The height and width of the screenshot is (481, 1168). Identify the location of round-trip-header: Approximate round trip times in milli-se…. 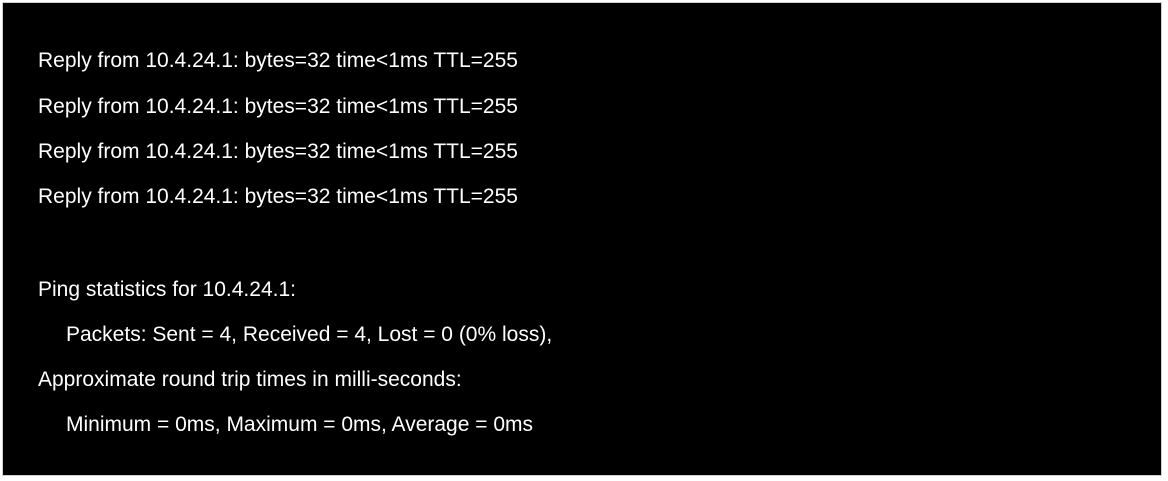
(250, 379).